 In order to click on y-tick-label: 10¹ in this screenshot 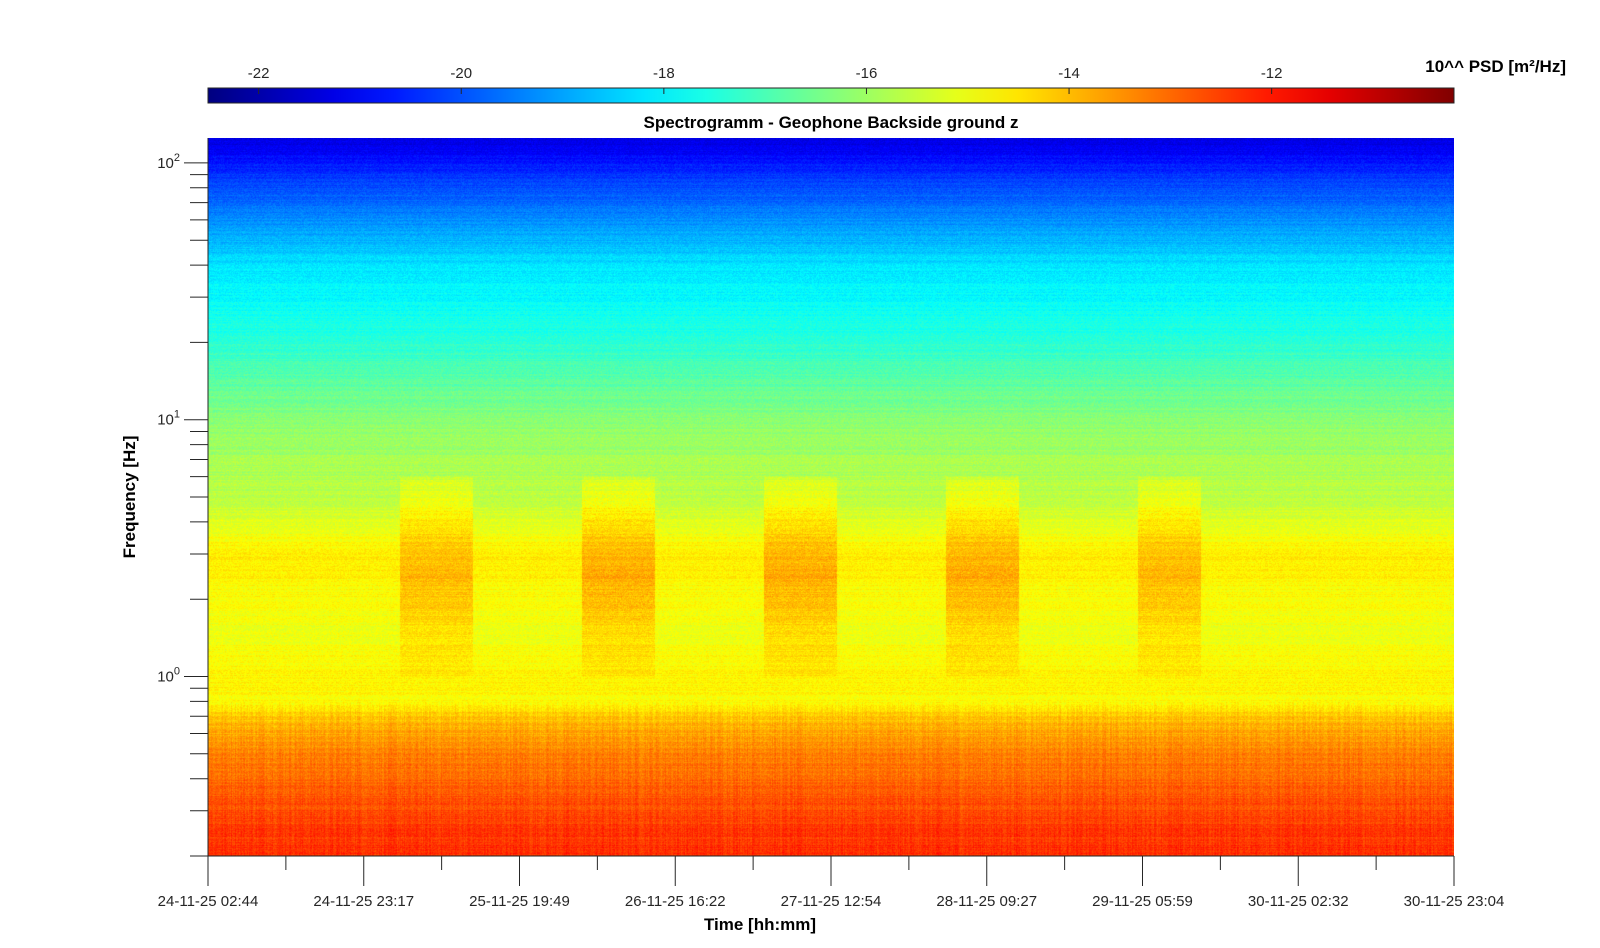, I will do `click(168, 419)`.